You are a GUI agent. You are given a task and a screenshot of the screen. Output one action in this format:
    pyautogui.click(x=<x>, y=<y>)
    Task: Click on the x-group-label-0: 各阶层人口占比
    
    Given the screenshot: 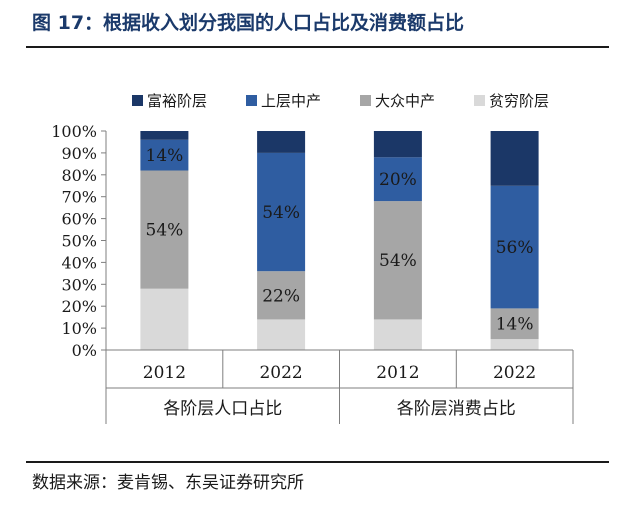 What is the action you would take?
    pyautogui.click(x=222, y=409)
    